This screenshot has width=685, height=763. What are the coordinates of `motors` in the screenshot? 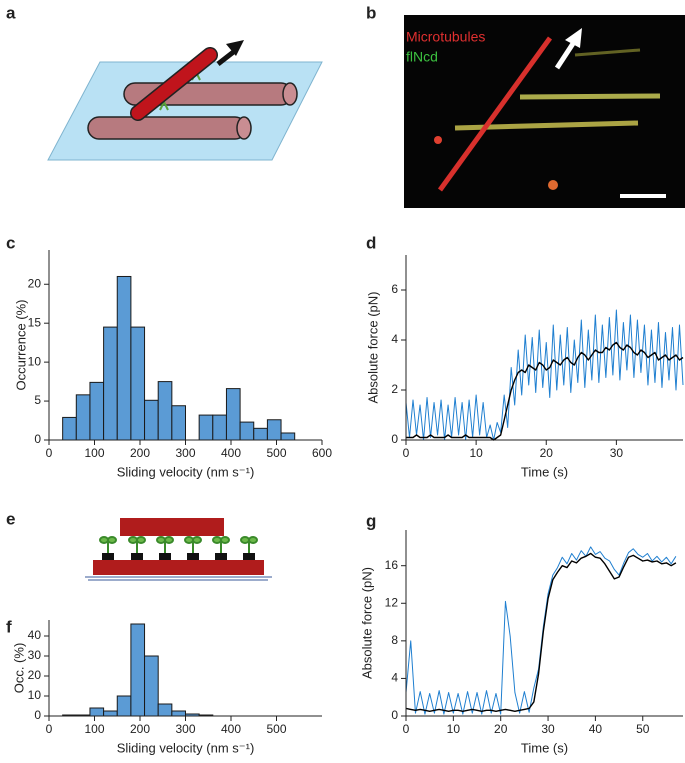 It's located at (178, 545).